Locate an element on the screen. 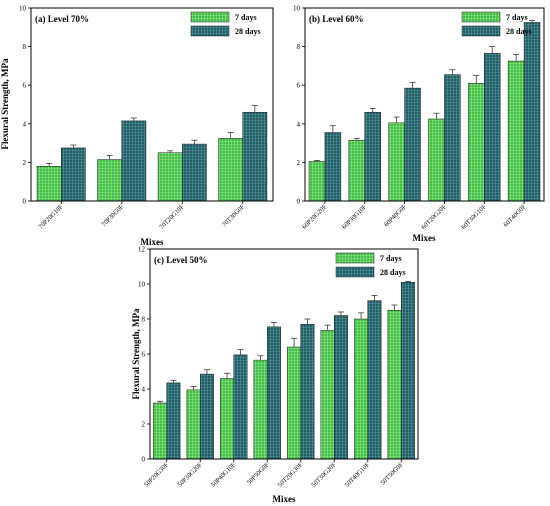  x-tick-label: 50T50G0F is located at coordinates (392, 473).